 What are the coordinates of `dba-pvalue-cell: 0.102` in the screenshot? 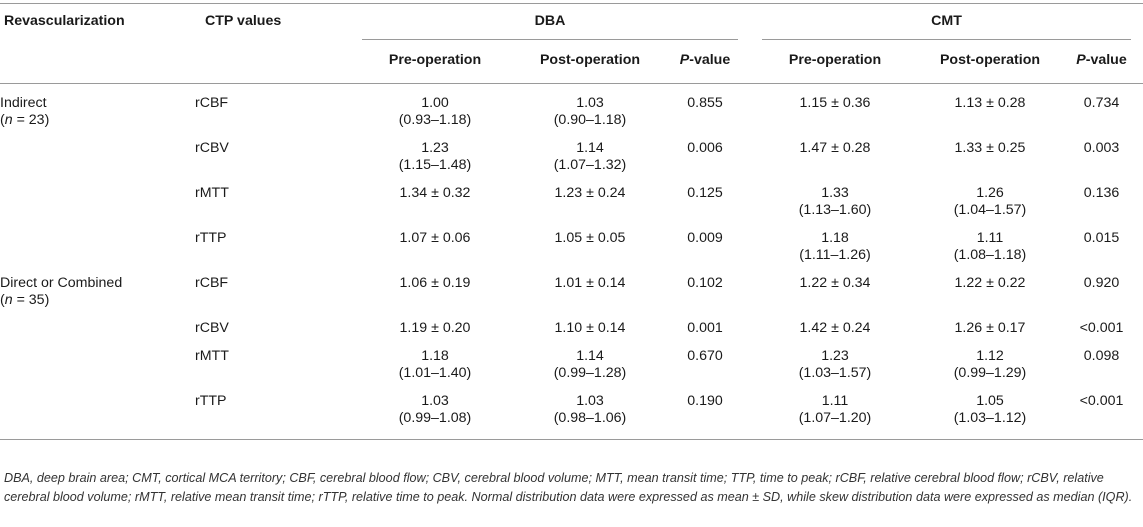 It's located at (705, 283).